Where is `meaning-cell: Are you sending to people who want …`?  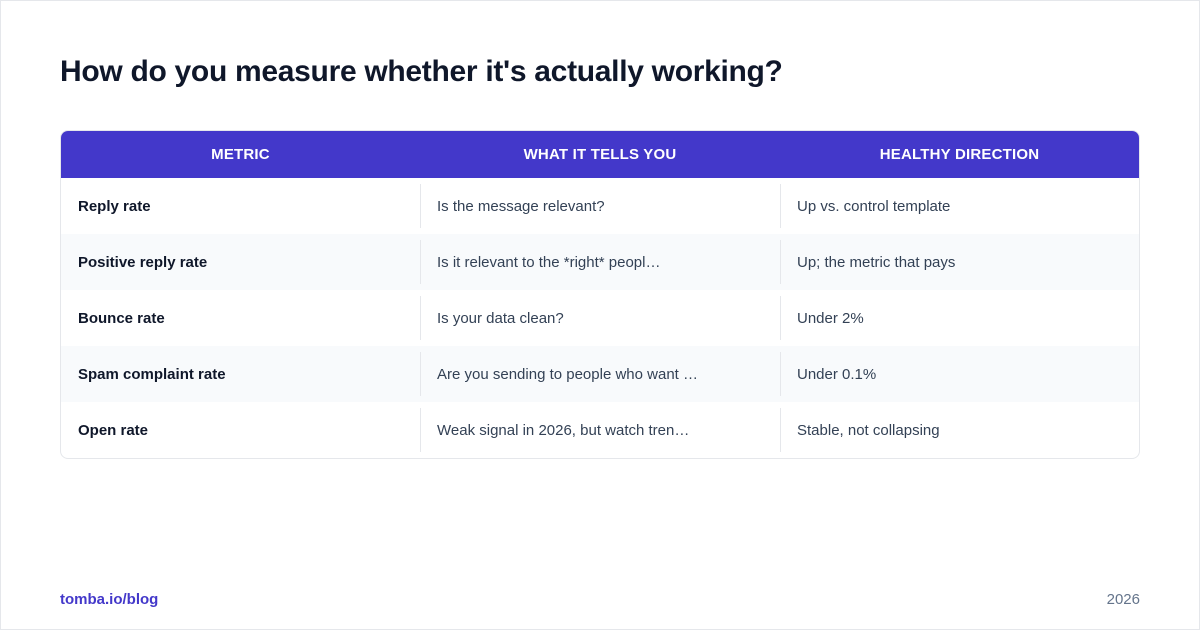
meaning-cell: Are you sending to people who want … is located at coordinates (600, 374).